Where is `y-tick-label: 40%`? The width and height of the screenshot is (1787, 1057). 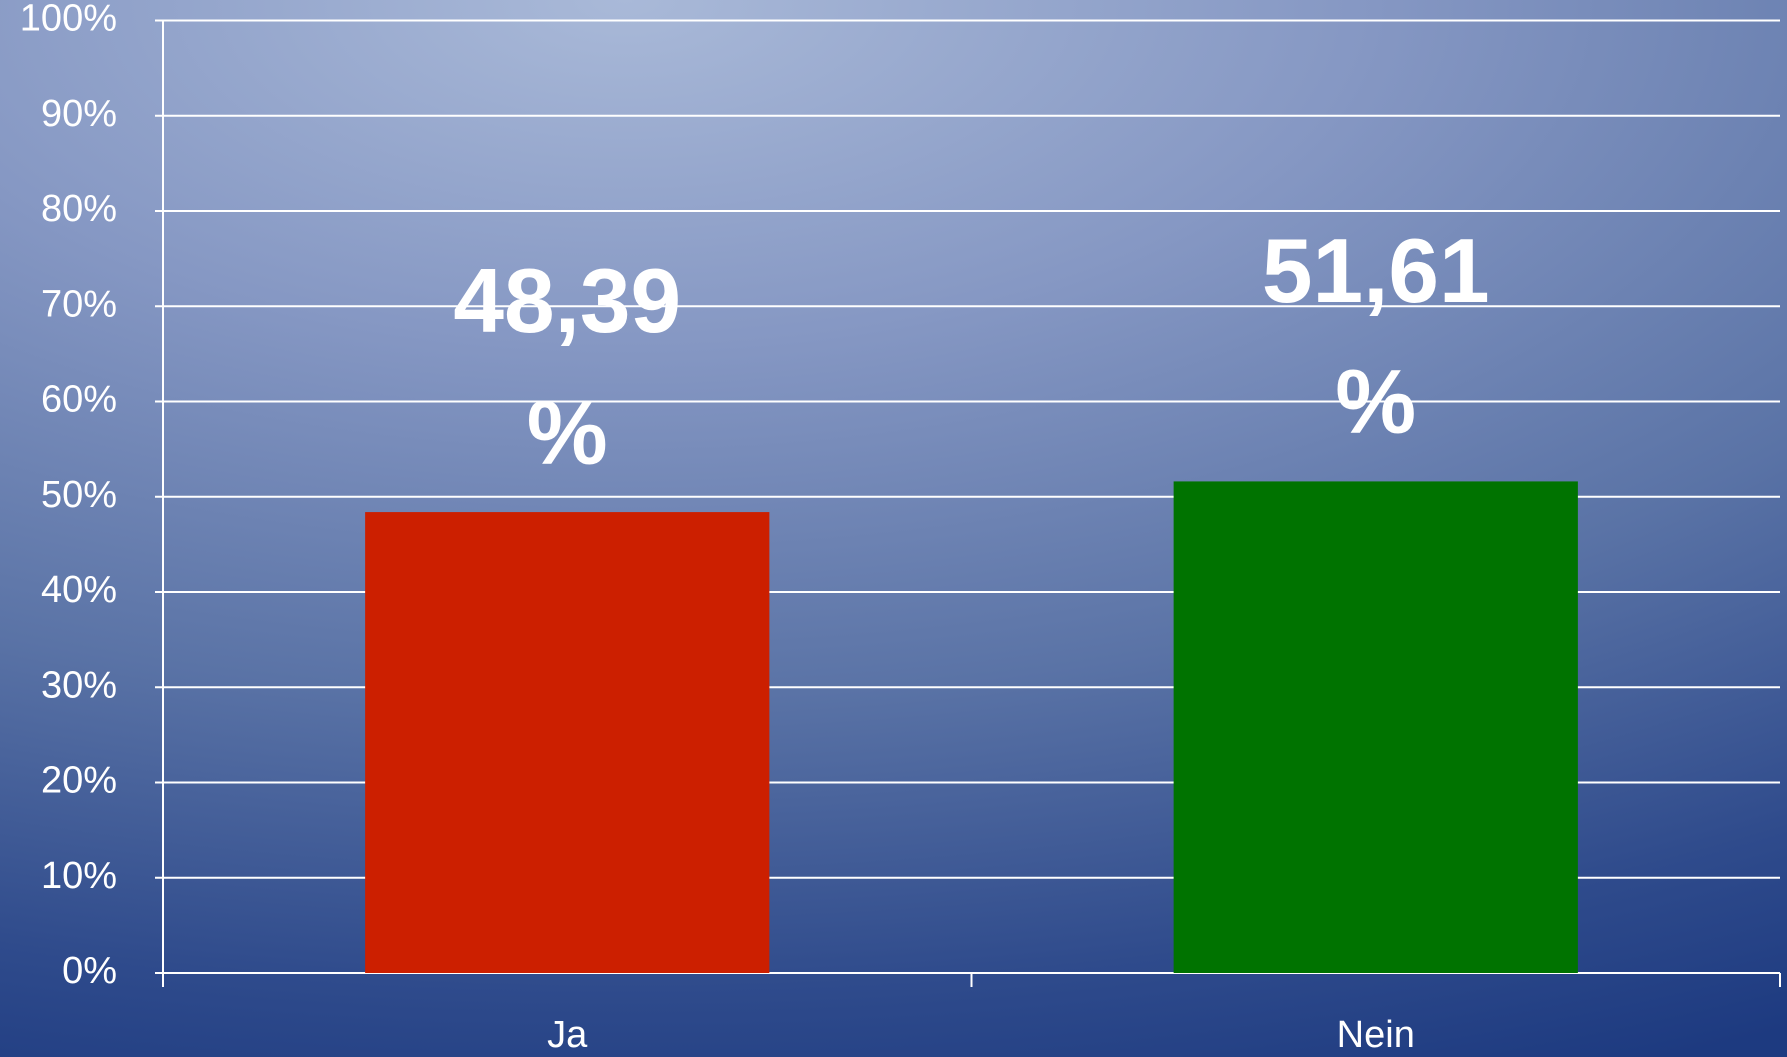
y-tick-label: 40% is located at coordinates (79, 590).